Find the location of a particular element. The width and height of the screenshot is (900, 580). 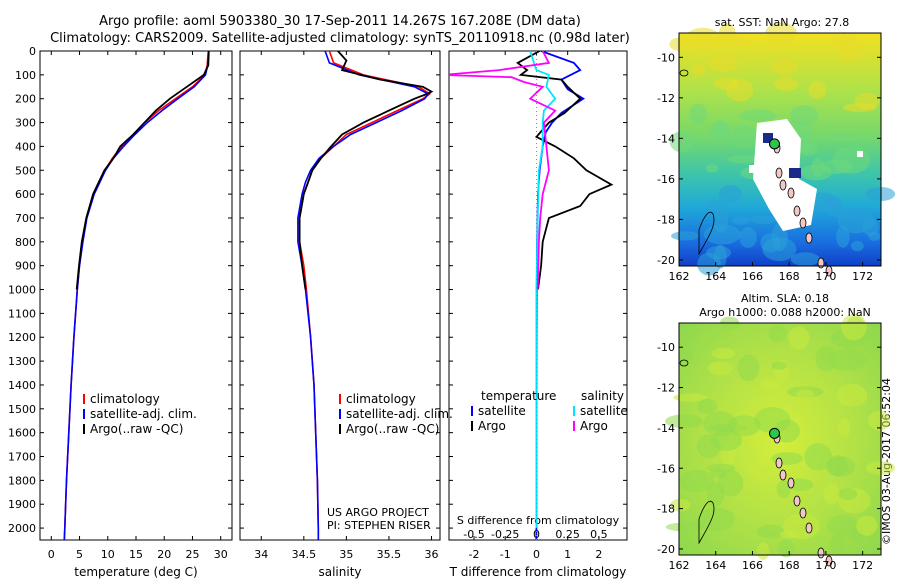

sst-map-ytick-label: -12 is located at coordinates (666, 98).